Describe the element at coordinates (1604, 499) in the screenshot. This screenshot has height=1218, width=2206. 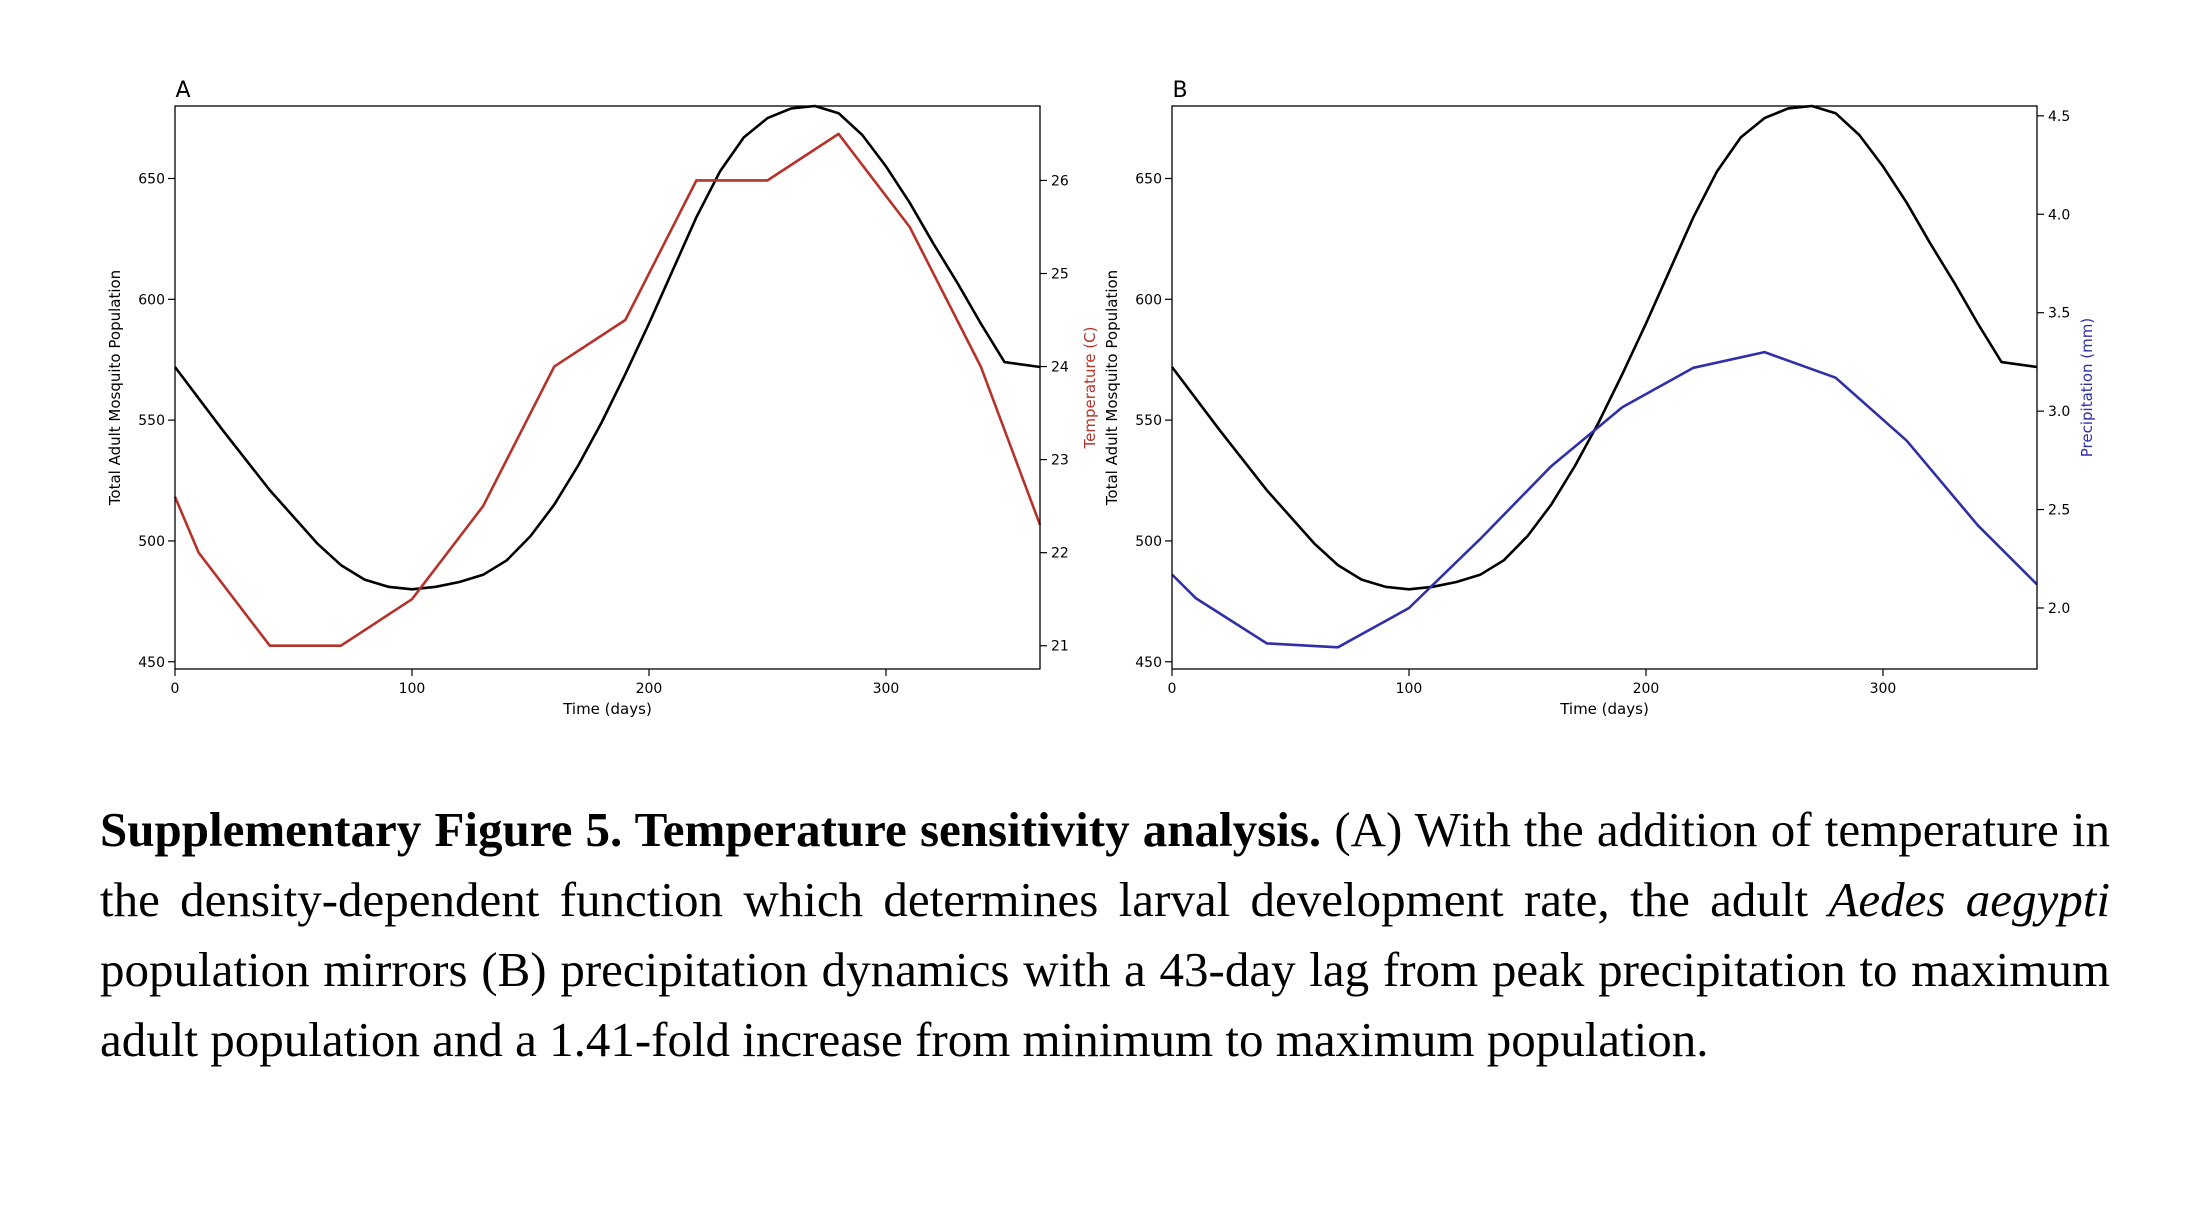
I see `panel-b-series-right-axis-line` at that location.